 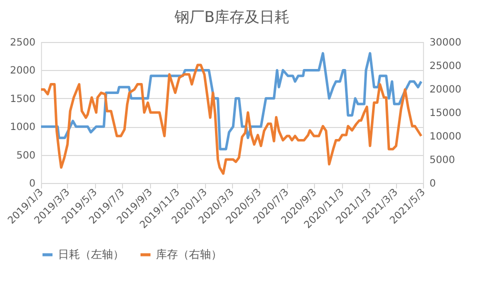 What do you see at coordinates (23, 99) in the screenshot?
I see `y-tick-label: 1500` at bounding box center [23, 99].